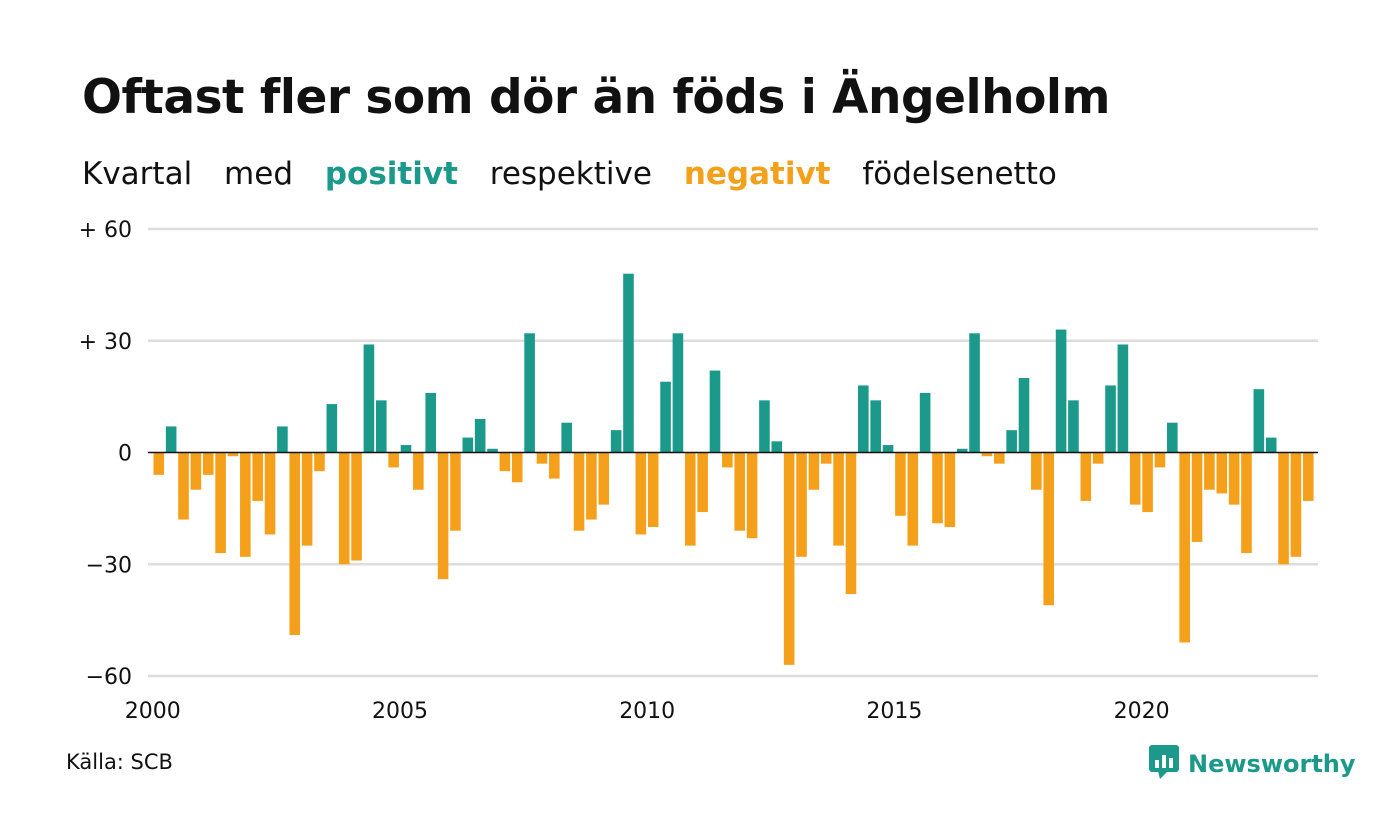 The width and height of the screenshot is (1400, 840). What do you see at coordinates (400, 711) in the screenshot?
I see `x-tick-label: 2005` at bounding box center [400, 711].